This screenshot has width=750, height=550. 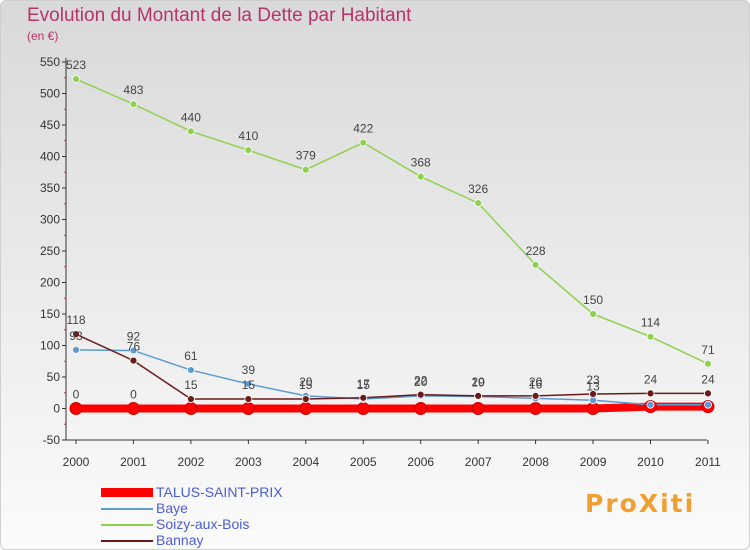 I want to click on chart-subtitle: (en €), so click(x=43, y=36).